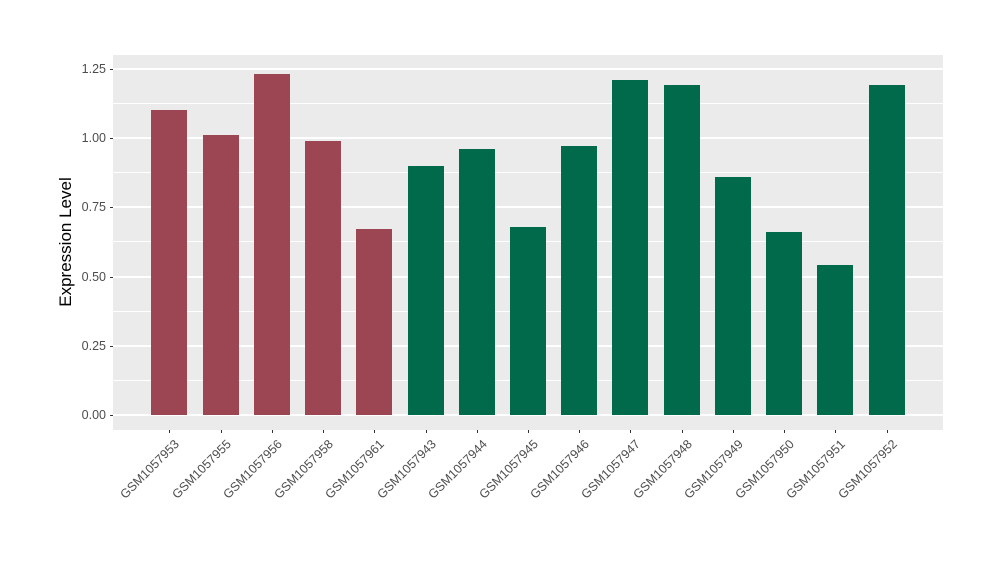  What do you see at coordinates (93, 414) in the screenshot?
I see `y-tick-label-0.00: 0.00` at bounding box center [93, 414].